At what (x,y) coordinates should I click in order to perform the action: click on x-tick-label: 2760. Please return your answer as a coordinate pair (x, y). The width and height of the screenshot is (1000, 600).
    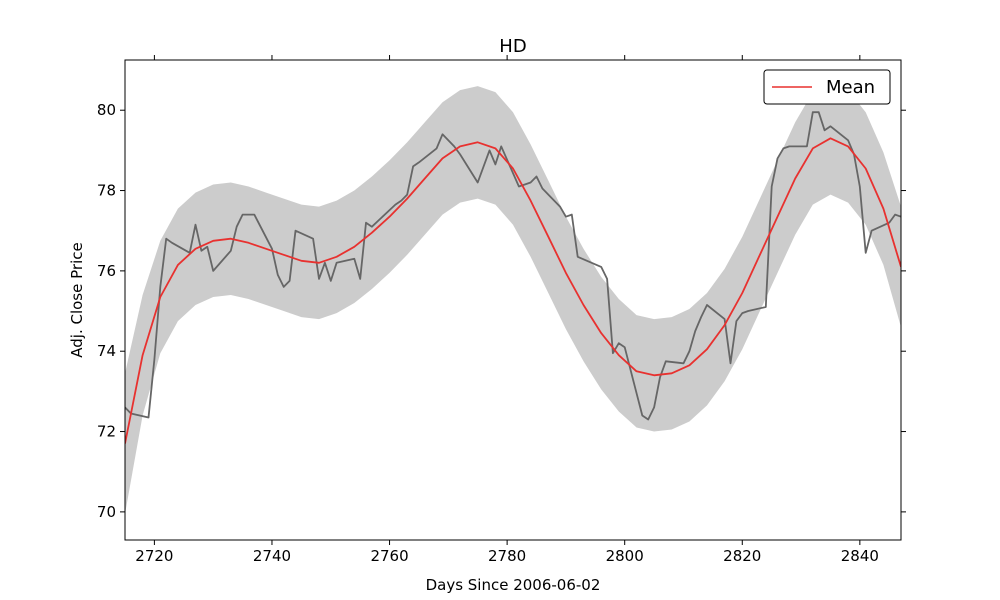
    Looking at the image, I should click on (389, 556).